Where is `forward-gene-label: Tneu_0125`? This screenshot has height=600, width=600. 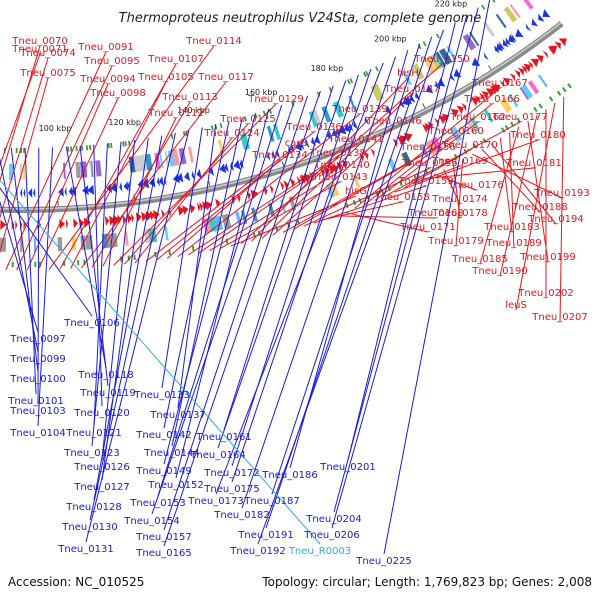 forward-gene-label: Tneu_0125 is located at coordinates (247, 119).